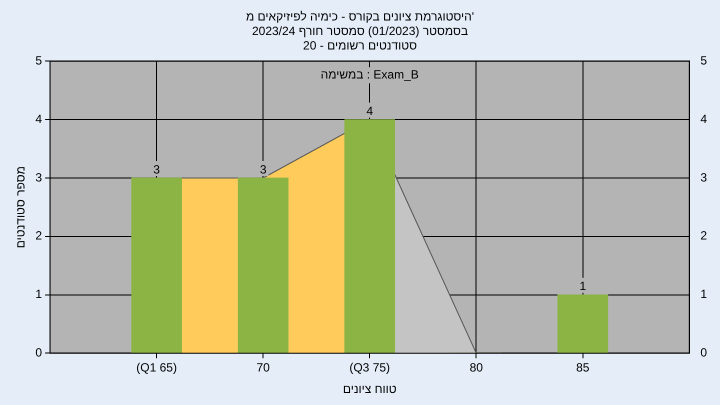 This screenshot has height=405, width=720. Describe the element at coordinates (38, 61) in the screenshot. I see `y-tick-label: 5` at that location.